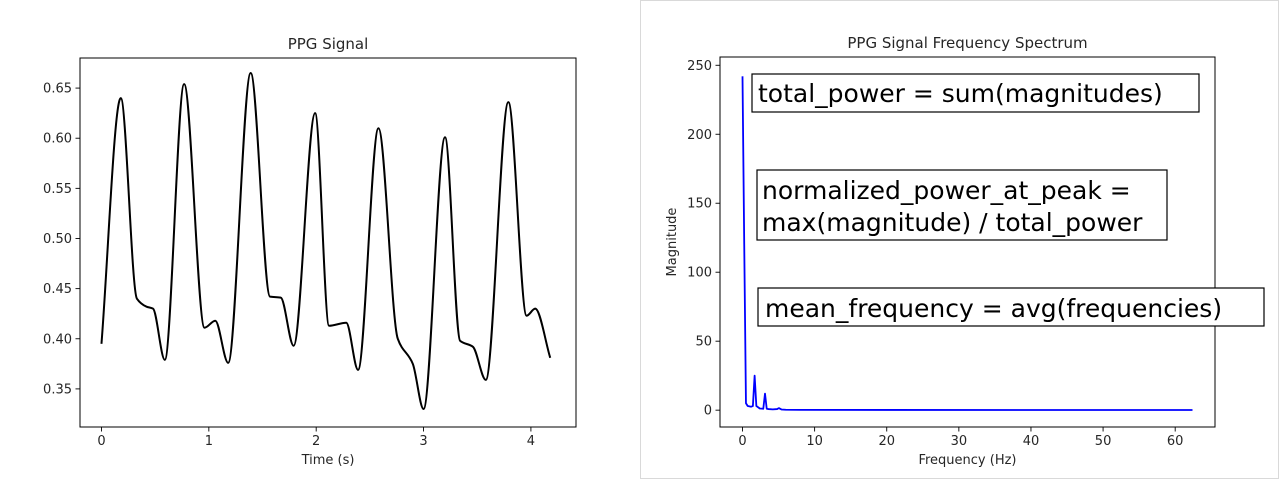  I want to click on annotation-text: max(magnitude) / total_power, so click(952, 222).